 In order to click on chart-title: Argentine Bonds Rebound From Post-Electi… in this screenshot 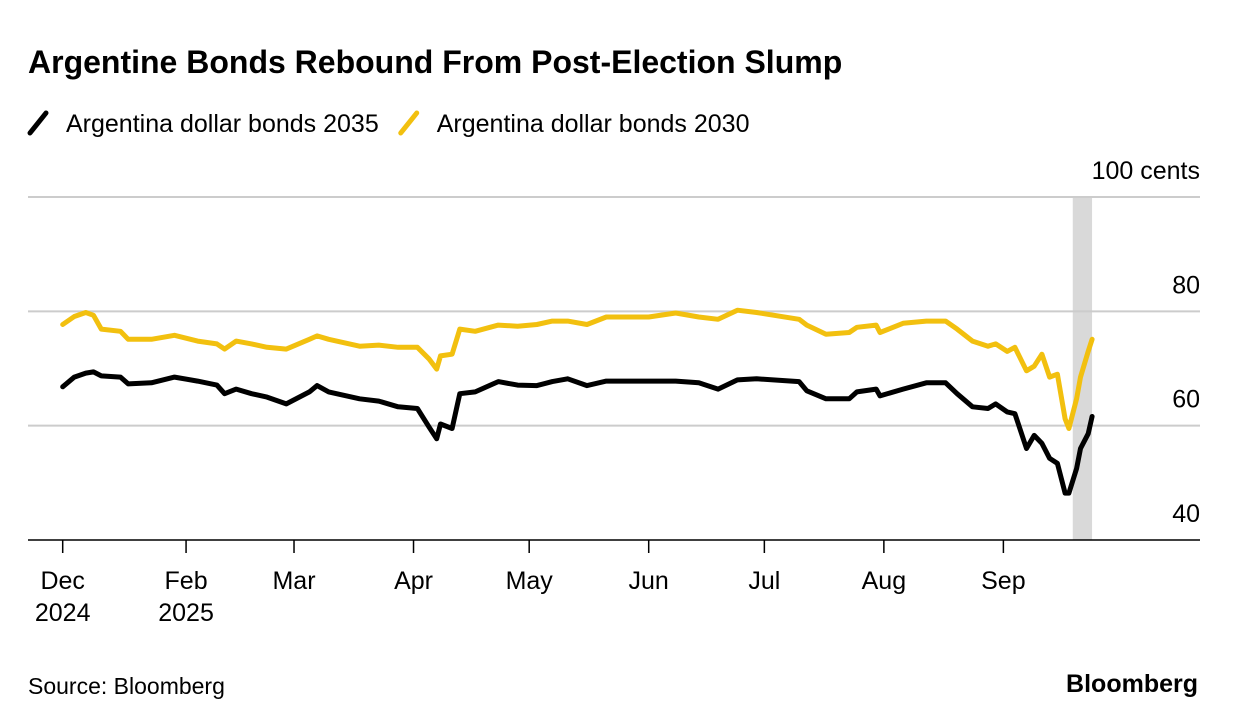, I will do `click(435, 62)`.